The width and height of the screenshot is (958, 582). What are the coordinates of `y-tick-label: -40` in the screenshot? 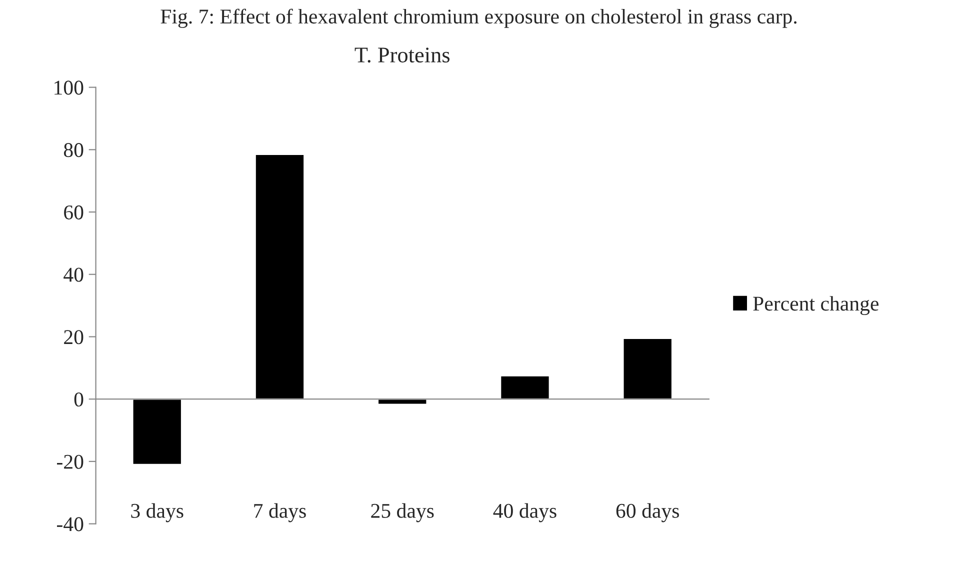 It's located at (70, 524).